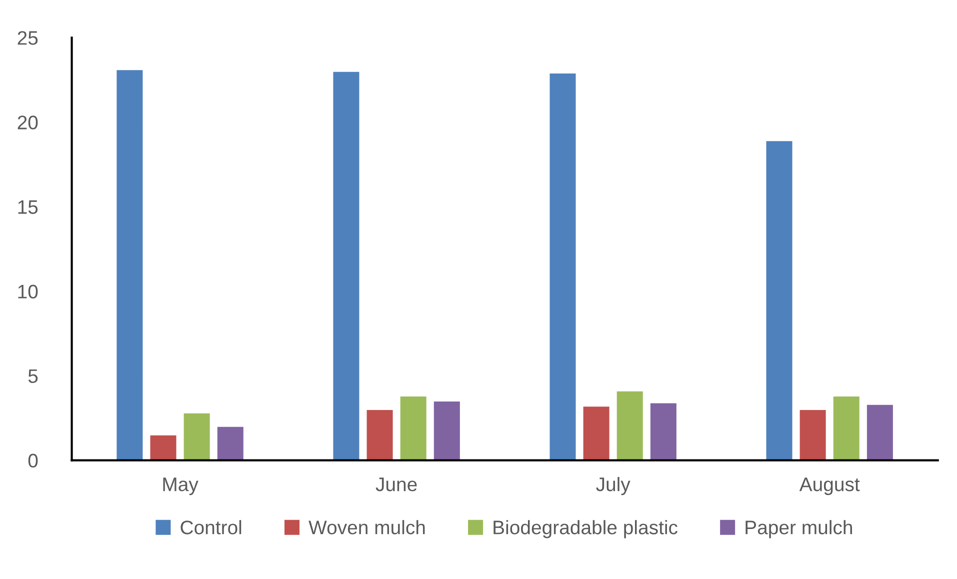 The width and height of the screenshot is (957, 579). Describe the element at coordinates (33, 376) in the screenshot. I see `y-tick-label: 5` at that location.